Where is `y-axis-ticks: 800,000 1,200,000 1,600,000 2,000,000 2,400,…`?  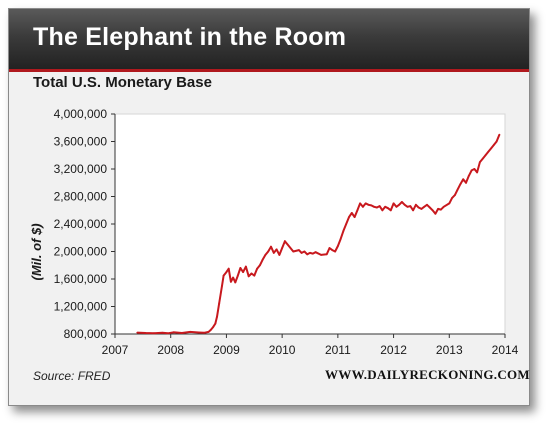 y-axis-ticks: 800,000 1,200,000 1,600,000 2,000,000 2,400,… is located at coordinates (84, 224).